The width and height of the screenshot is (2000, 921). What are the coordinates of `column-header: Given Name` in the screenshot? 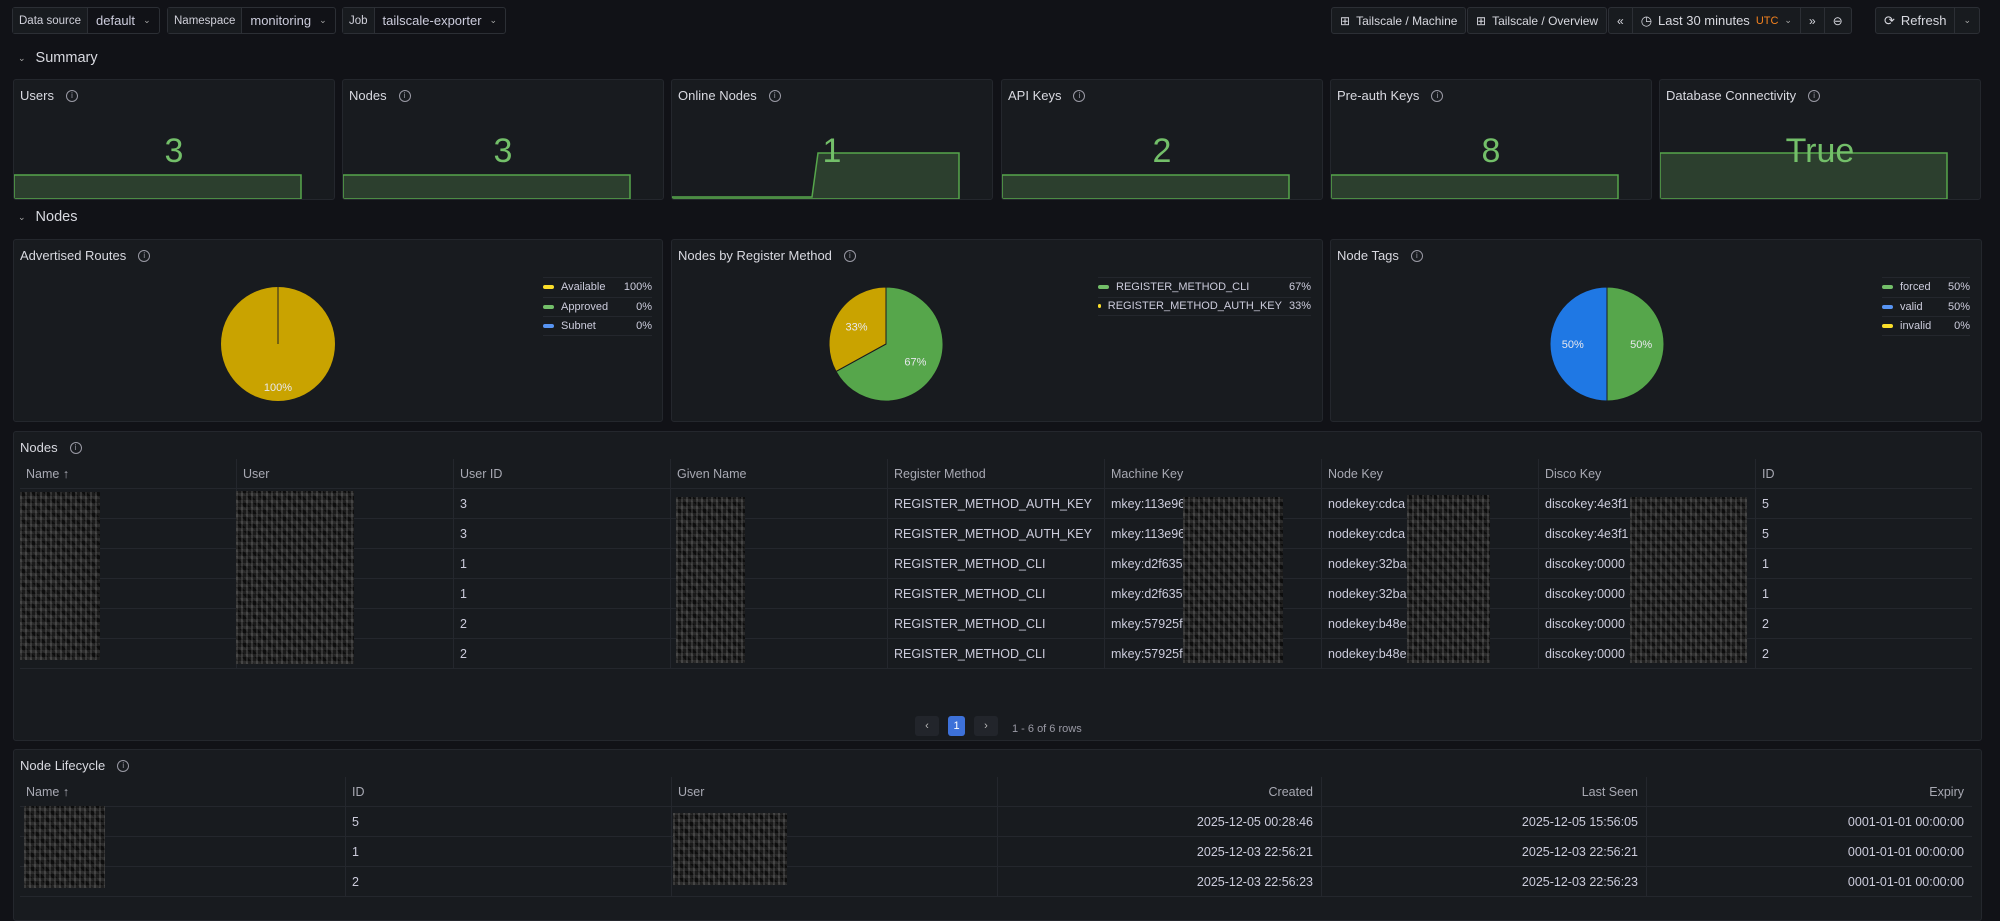 It's located at (779, 473).